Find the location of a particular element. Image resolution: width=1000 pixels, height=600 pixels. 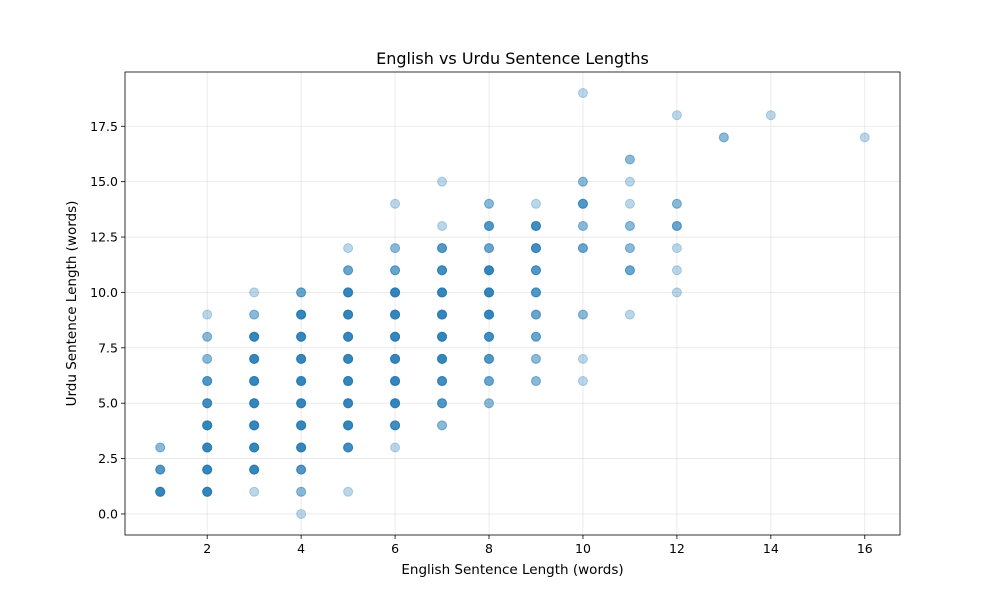

x-tick-label: 6 is located at coordinates (395, 548).